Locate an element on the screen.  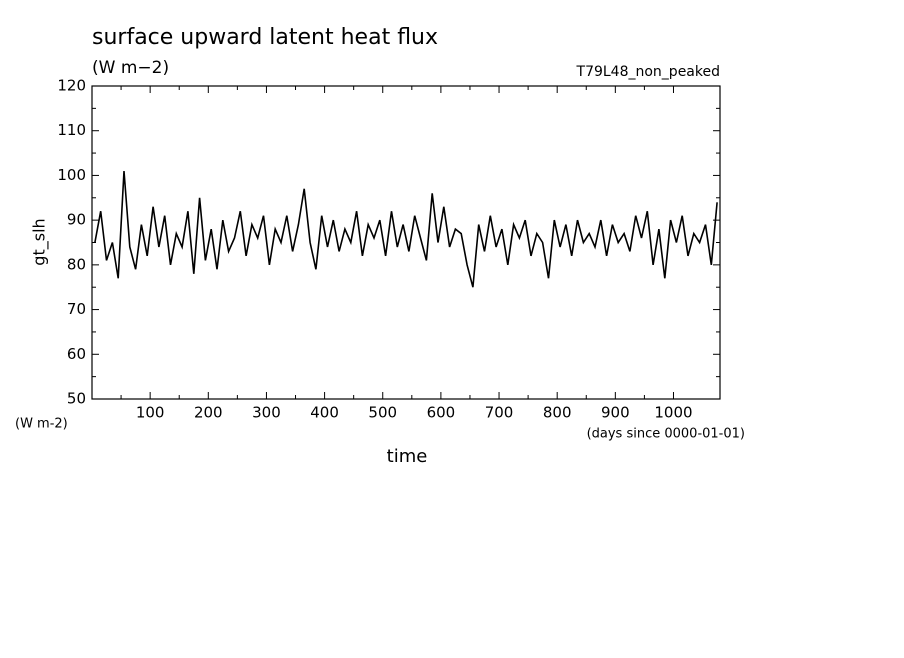
x-tick-label: 1000 is located at coordinates (673, 413).